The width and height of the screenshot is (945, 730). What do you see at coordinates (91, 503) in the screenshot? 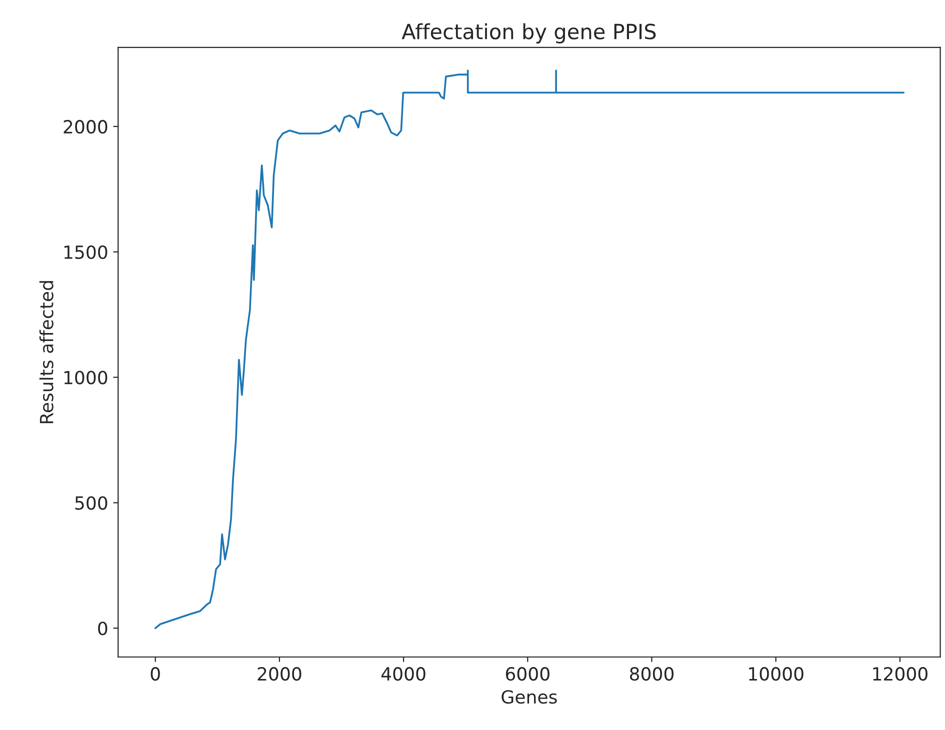
I see `y-tick-label: 500` at bounding box center [91, 503].